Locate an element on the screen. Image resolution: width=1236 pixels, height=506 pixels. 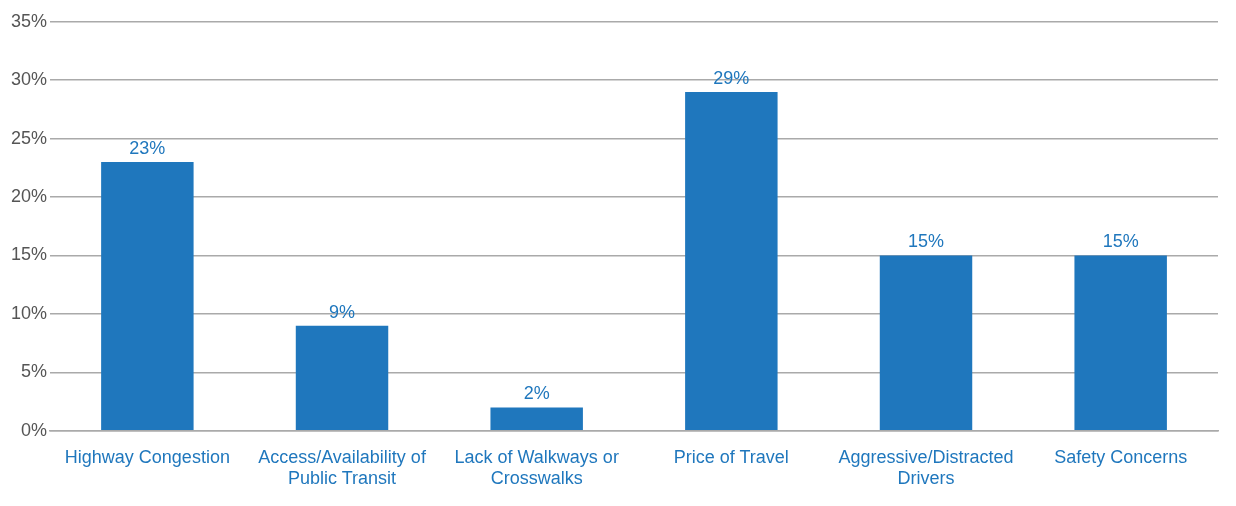
x-tick-label: Safety Concerns is located at coordinates (1121, 456).